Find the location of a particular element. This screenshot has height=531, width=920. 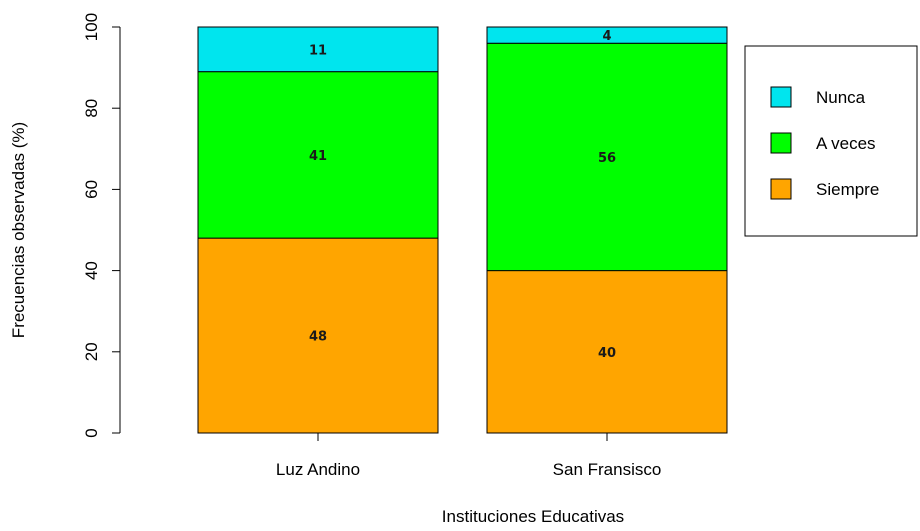

bar-data-label: 4 is located at coordinates (606, 36).